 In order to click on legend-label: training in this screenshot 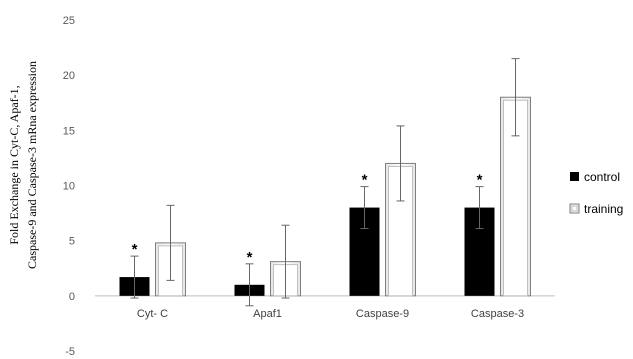, I will do `click(603, 209)`.